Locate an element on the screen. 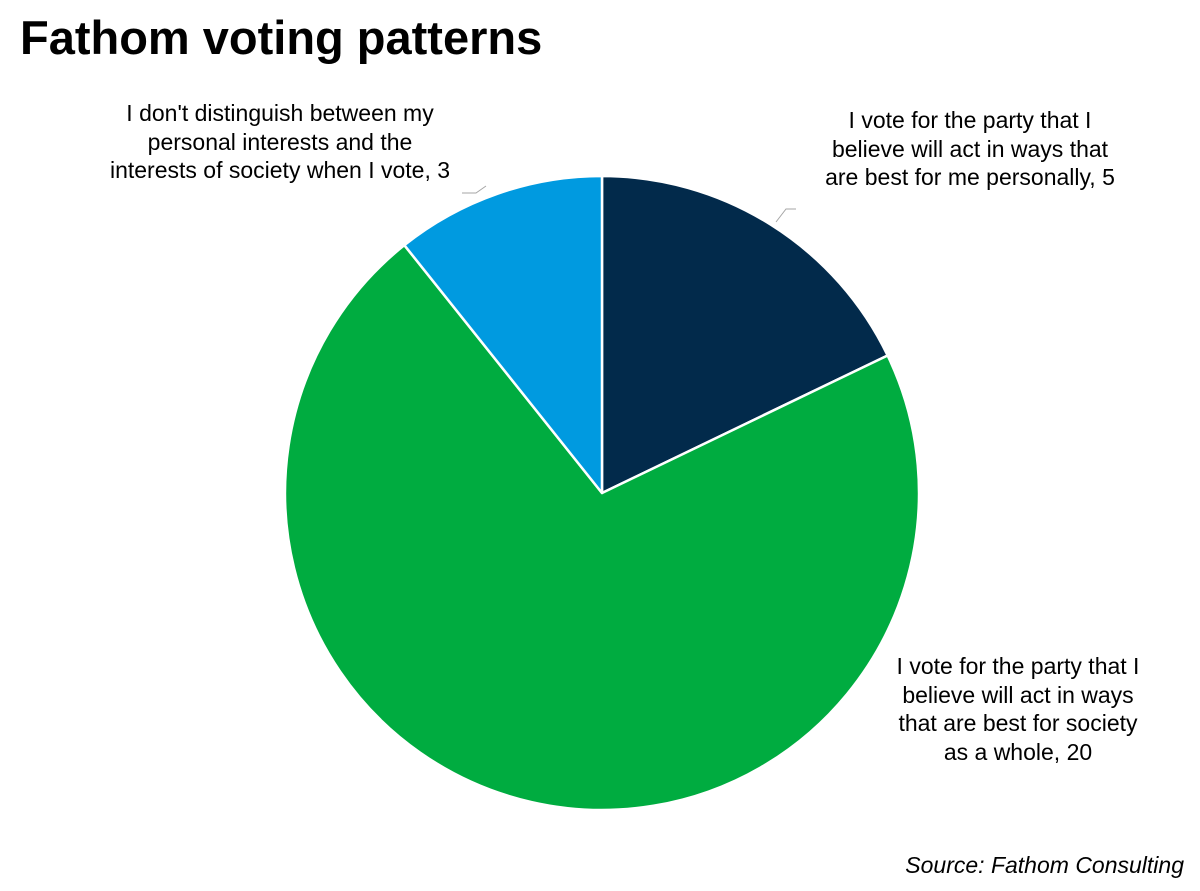  slice-label-line: as a whole, 20 is located at coordinates (1018, 751).